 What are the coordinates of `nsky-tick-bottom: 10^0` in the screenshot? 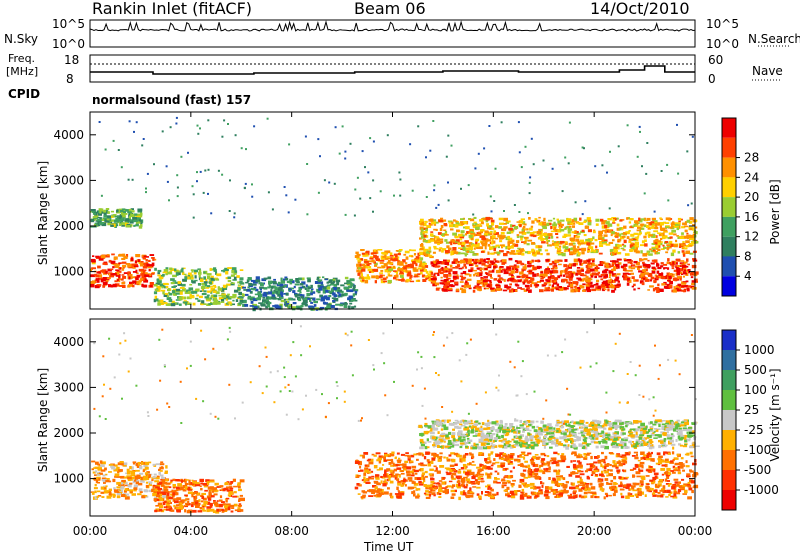 It's located at (68, 44).